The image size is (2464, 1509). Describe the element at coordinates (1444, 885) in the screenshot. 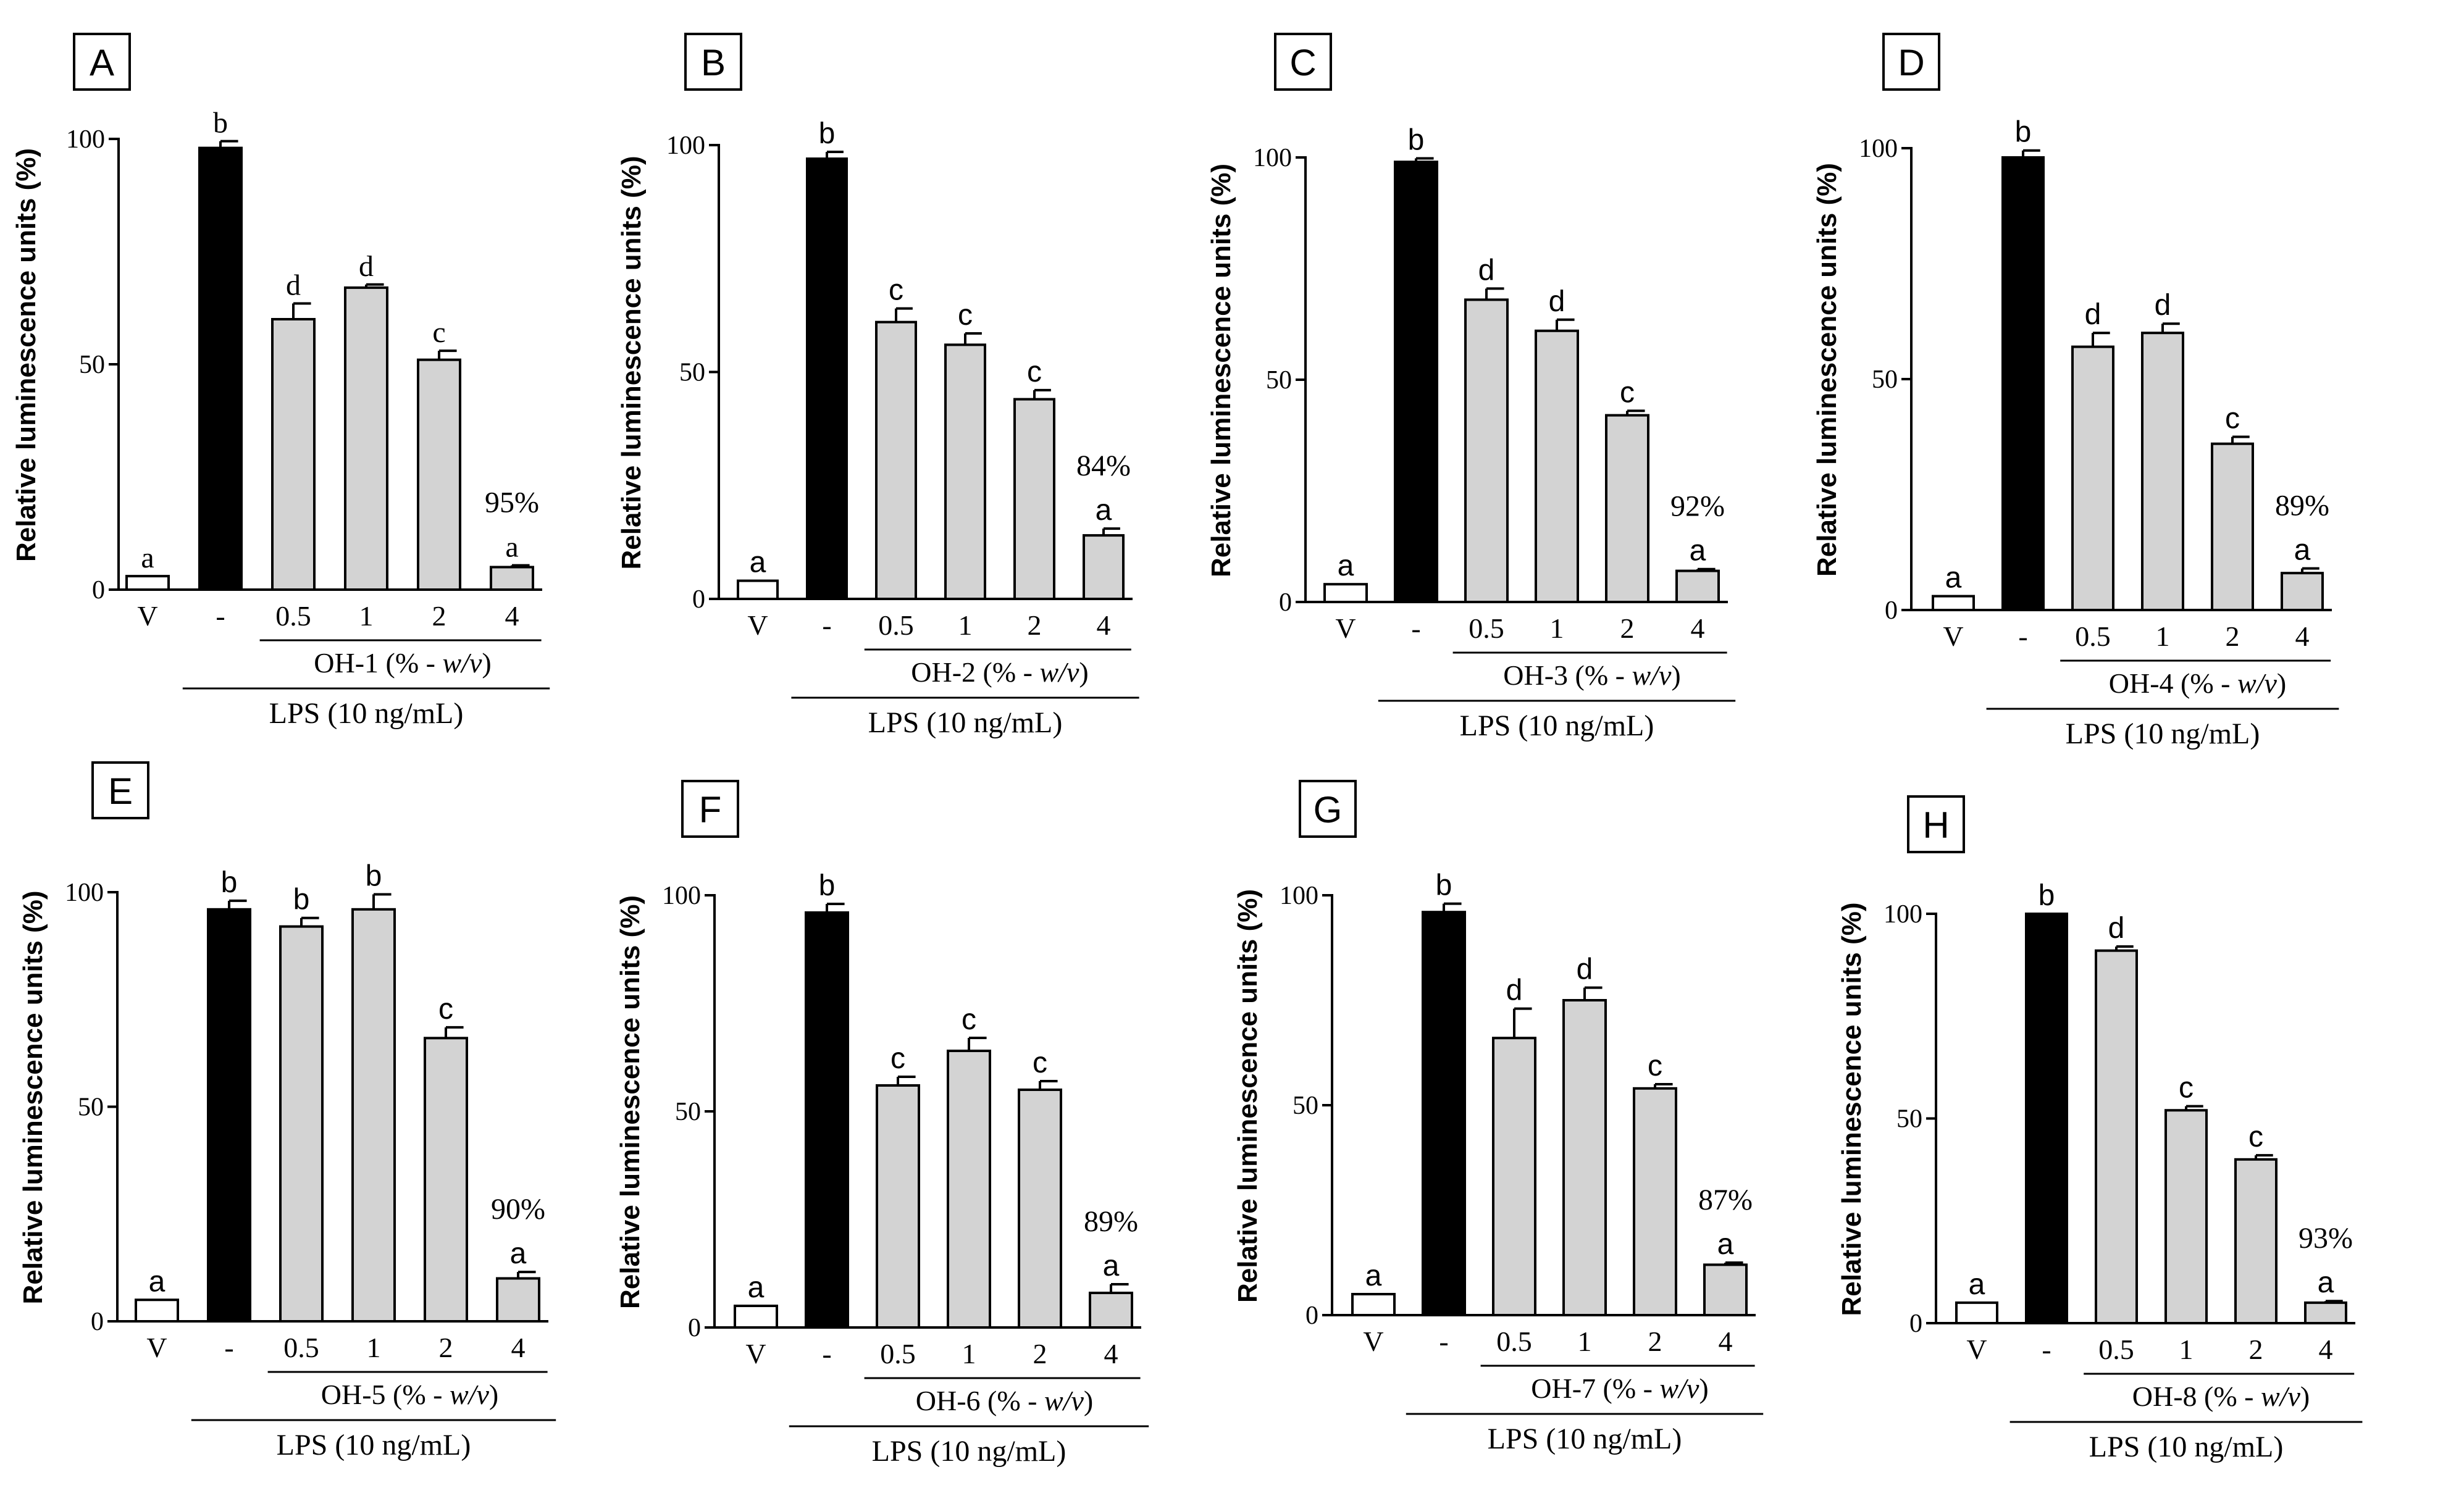

I see `significance-letter-2: b` at that location.